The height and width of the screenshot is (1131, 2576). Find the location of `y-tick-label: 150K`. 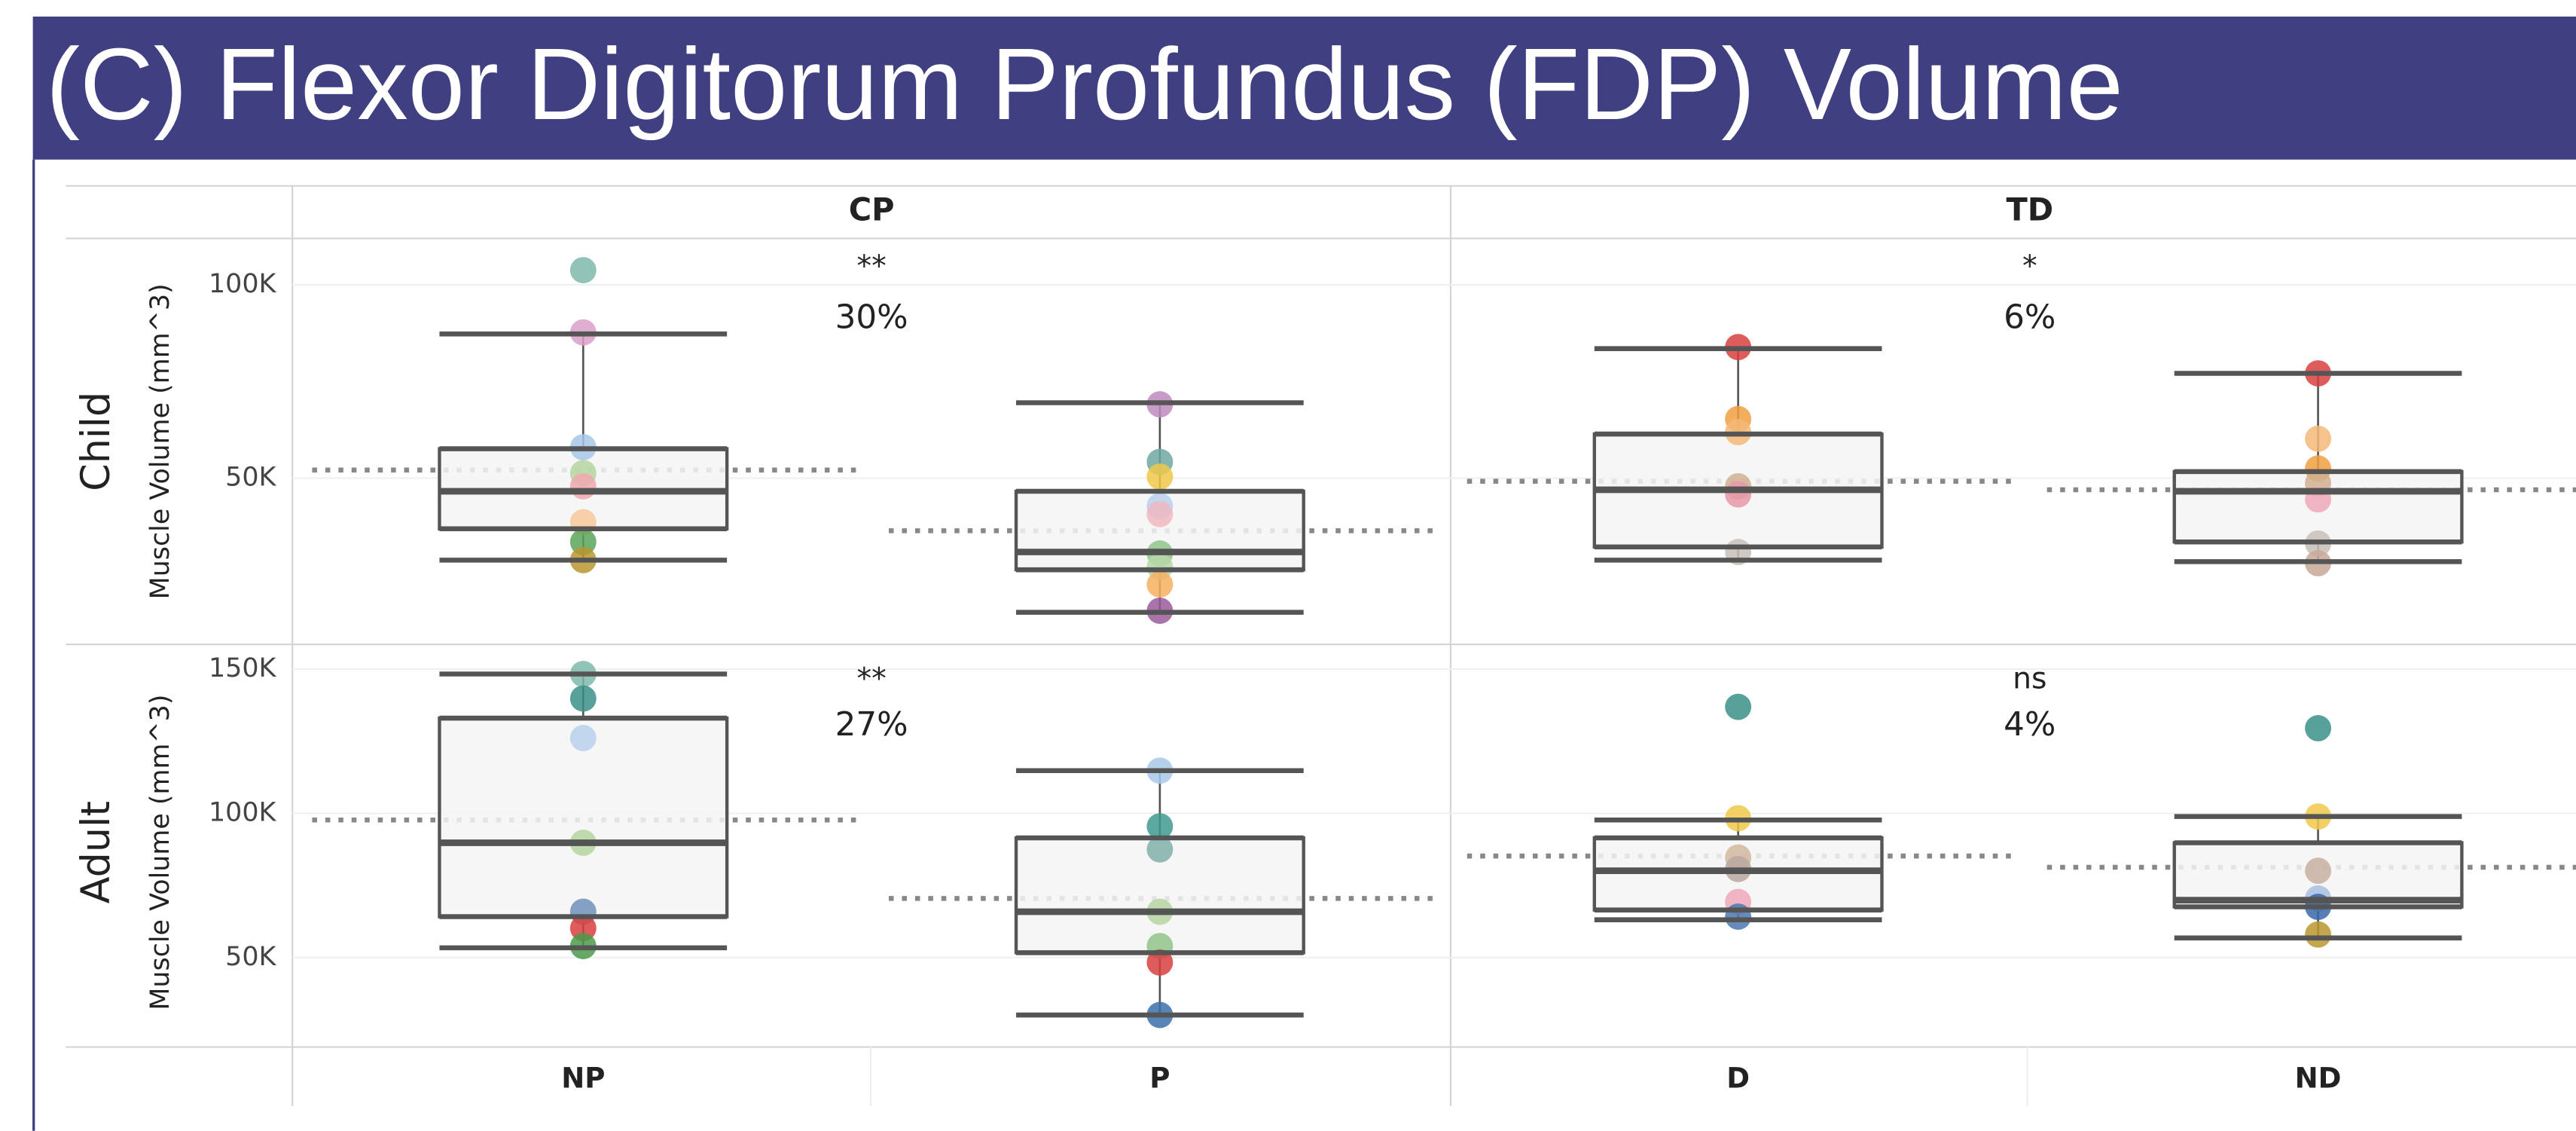

y-tick-label: 150K is located at coordinates (243, 668).